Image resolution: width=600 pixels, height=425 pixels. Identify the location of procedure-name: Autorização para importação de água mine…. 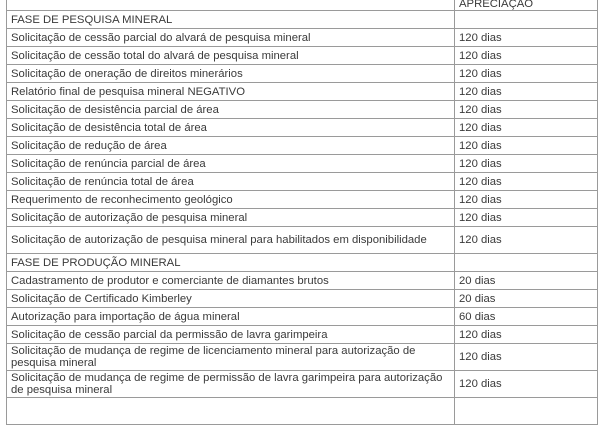
(230, 316).